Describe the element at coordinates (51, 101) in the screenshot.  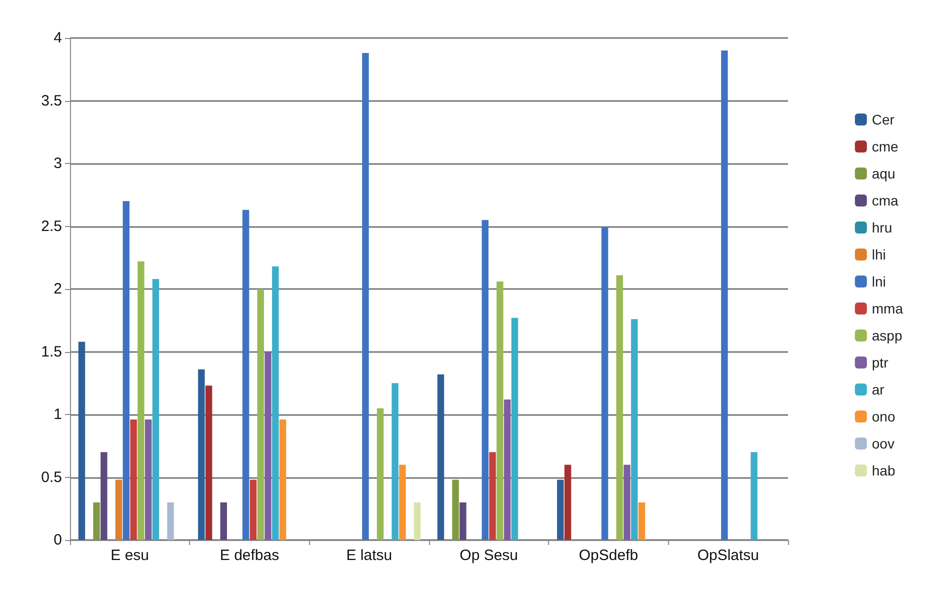
I see `y-tick-label: 3.5` at that location.